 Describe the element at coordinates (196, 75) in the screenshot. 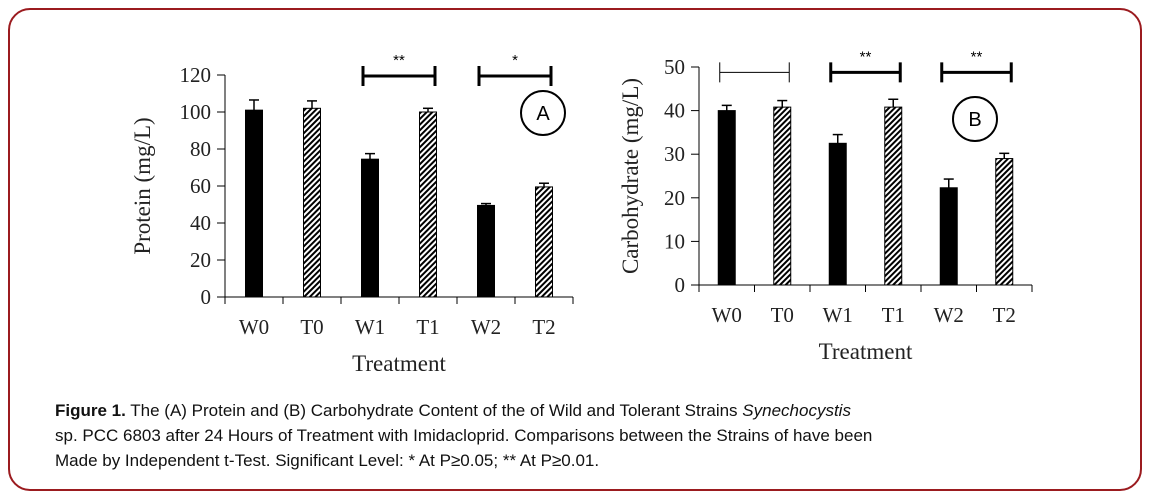

I see `y-tick-label: 120` at that location.